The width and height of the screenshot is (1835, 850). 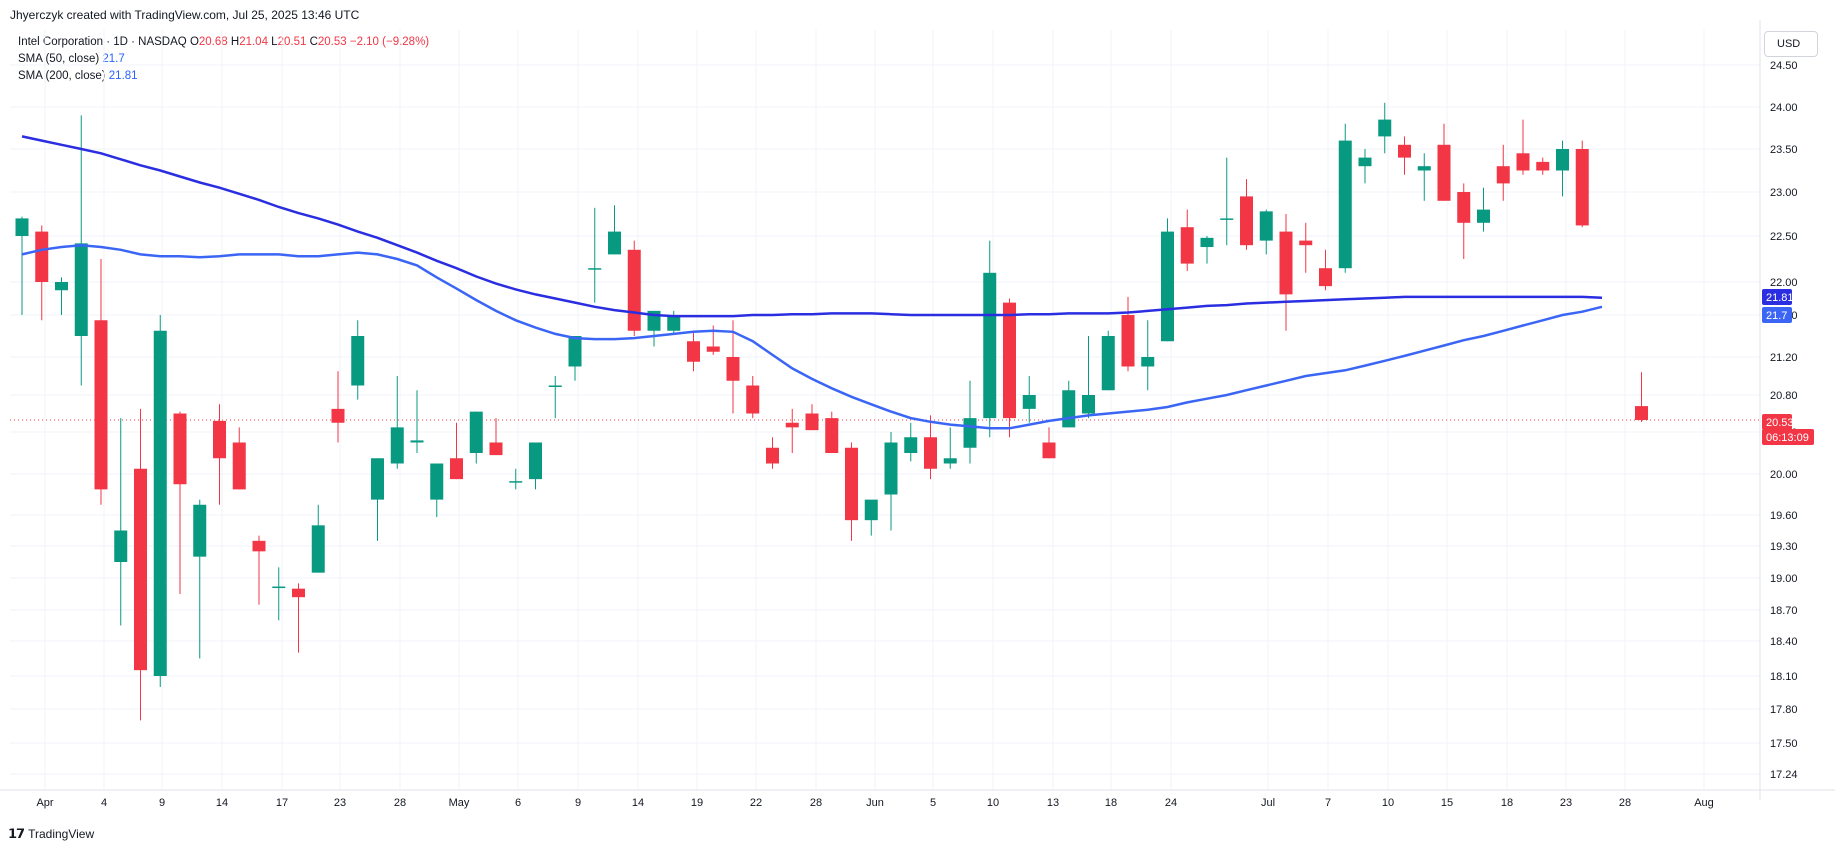 I want to click on y-tick-label: 18.10, so click(x=1784, y=677).